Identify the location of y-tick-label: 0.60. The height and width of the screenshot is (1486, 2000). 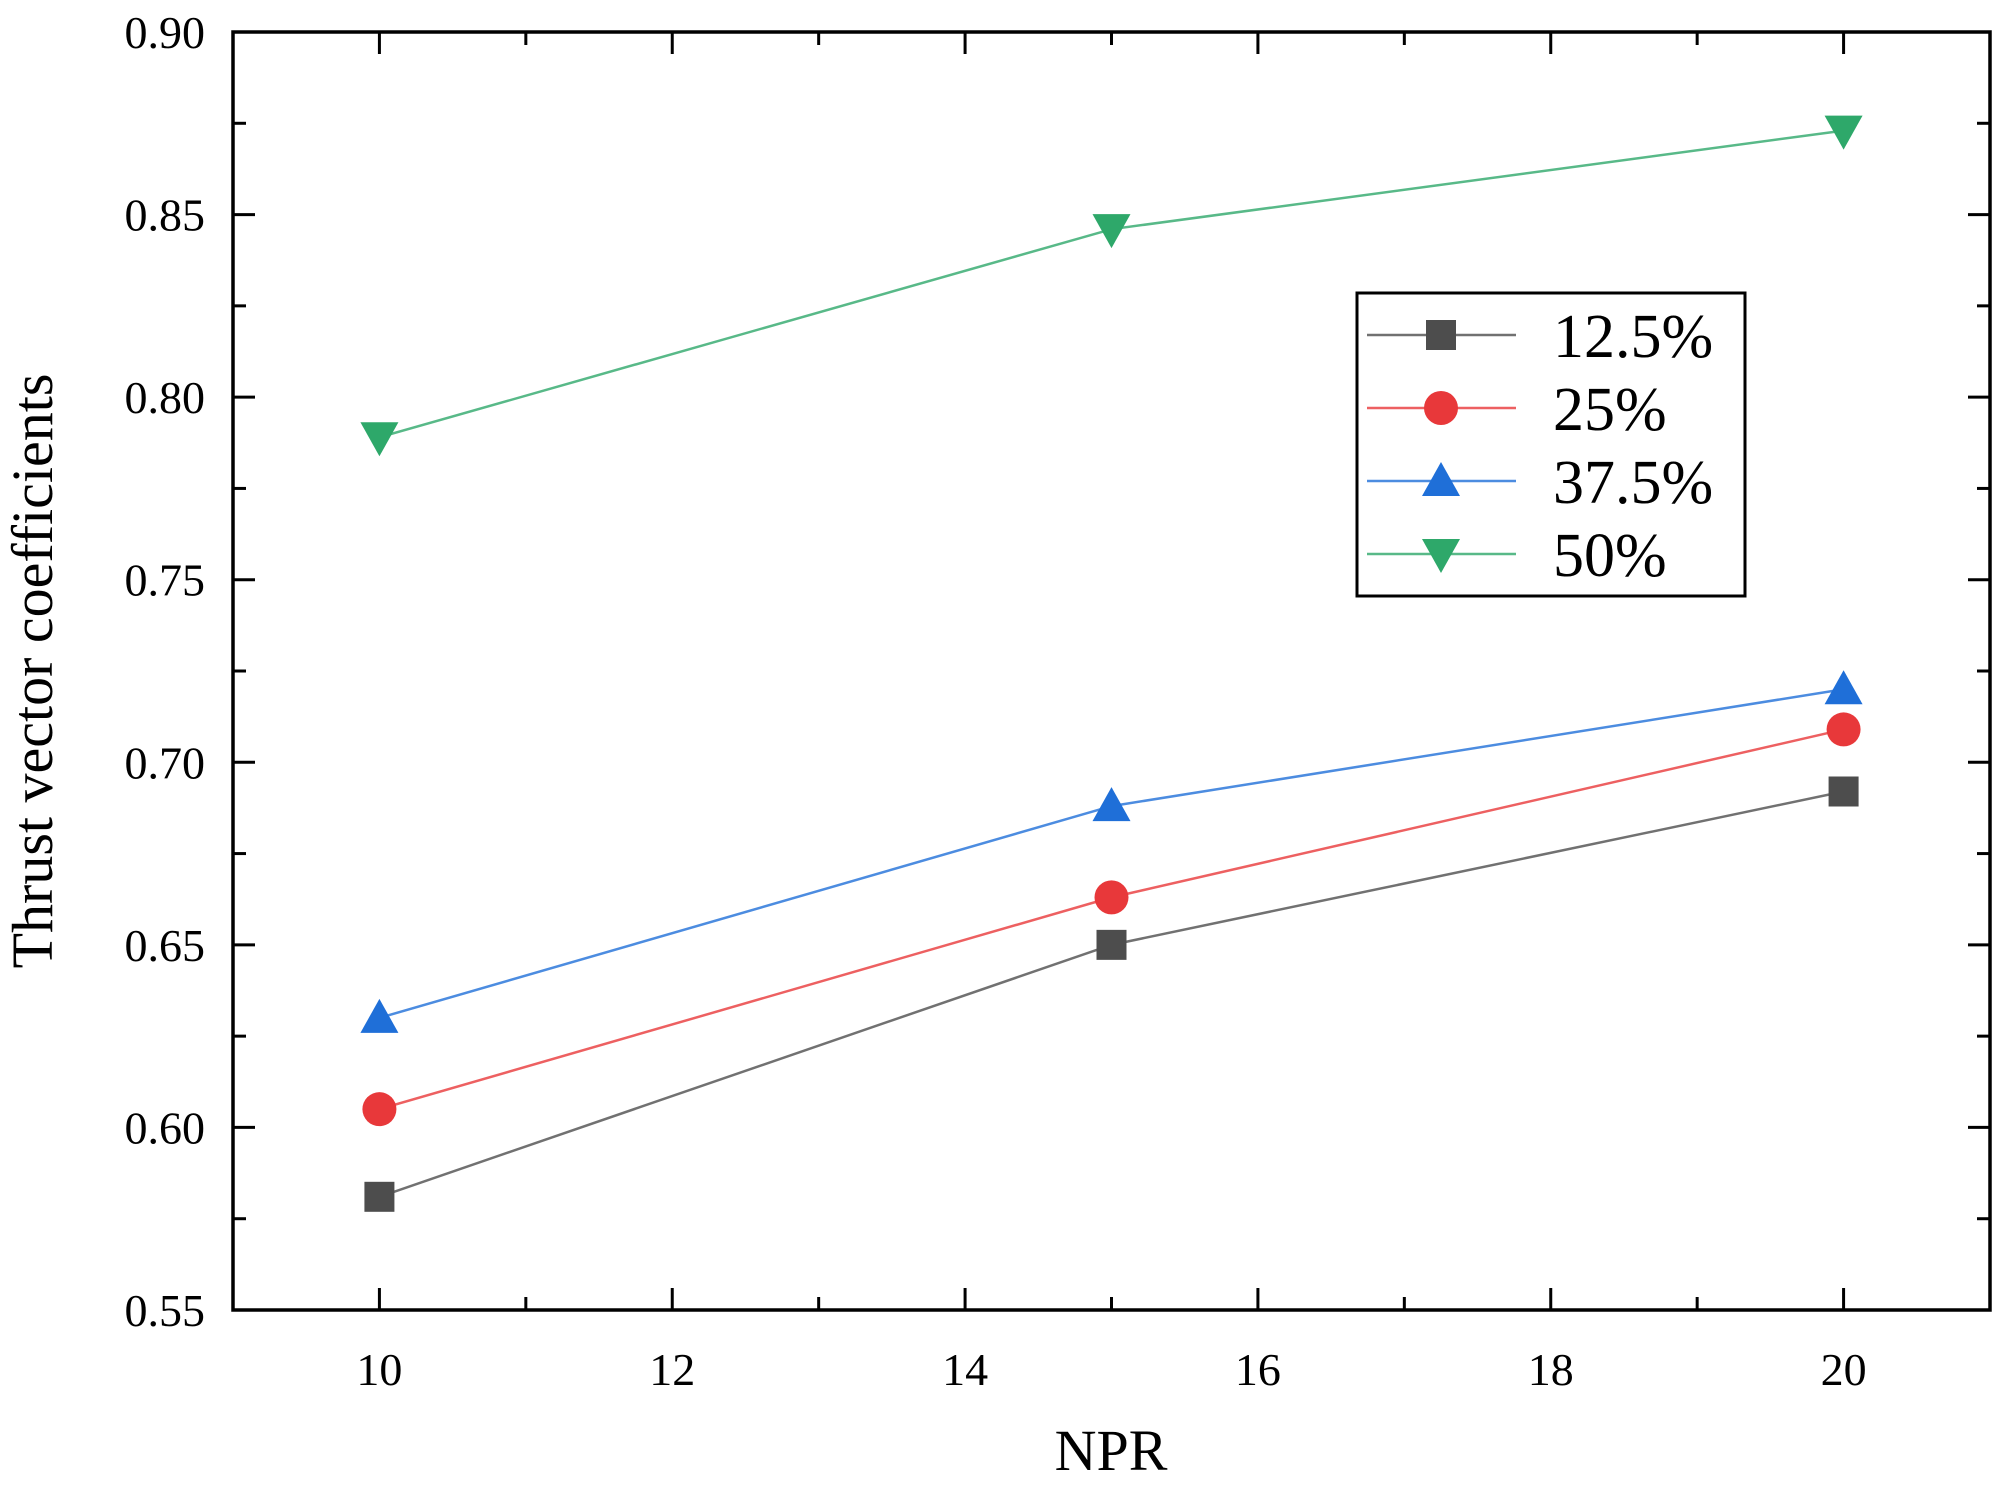
(165, 1127).